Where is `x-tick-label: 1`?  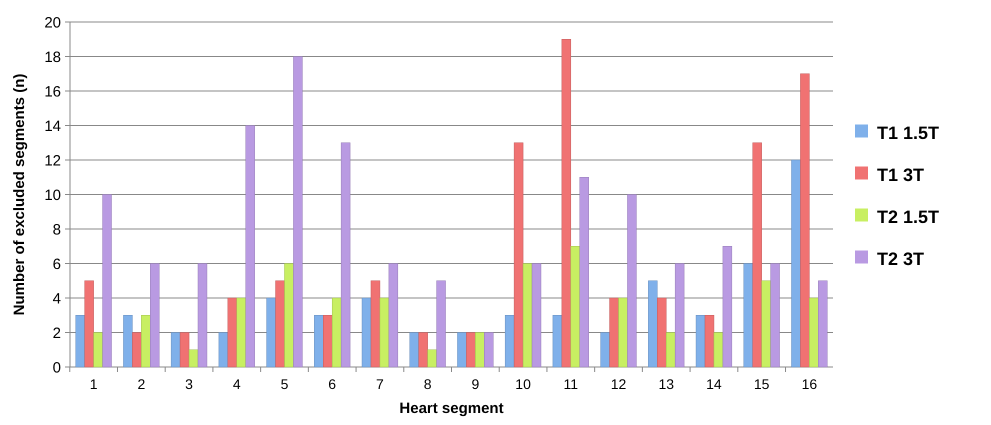
x-tick-label: 1 is located at coordinates (94, 384).